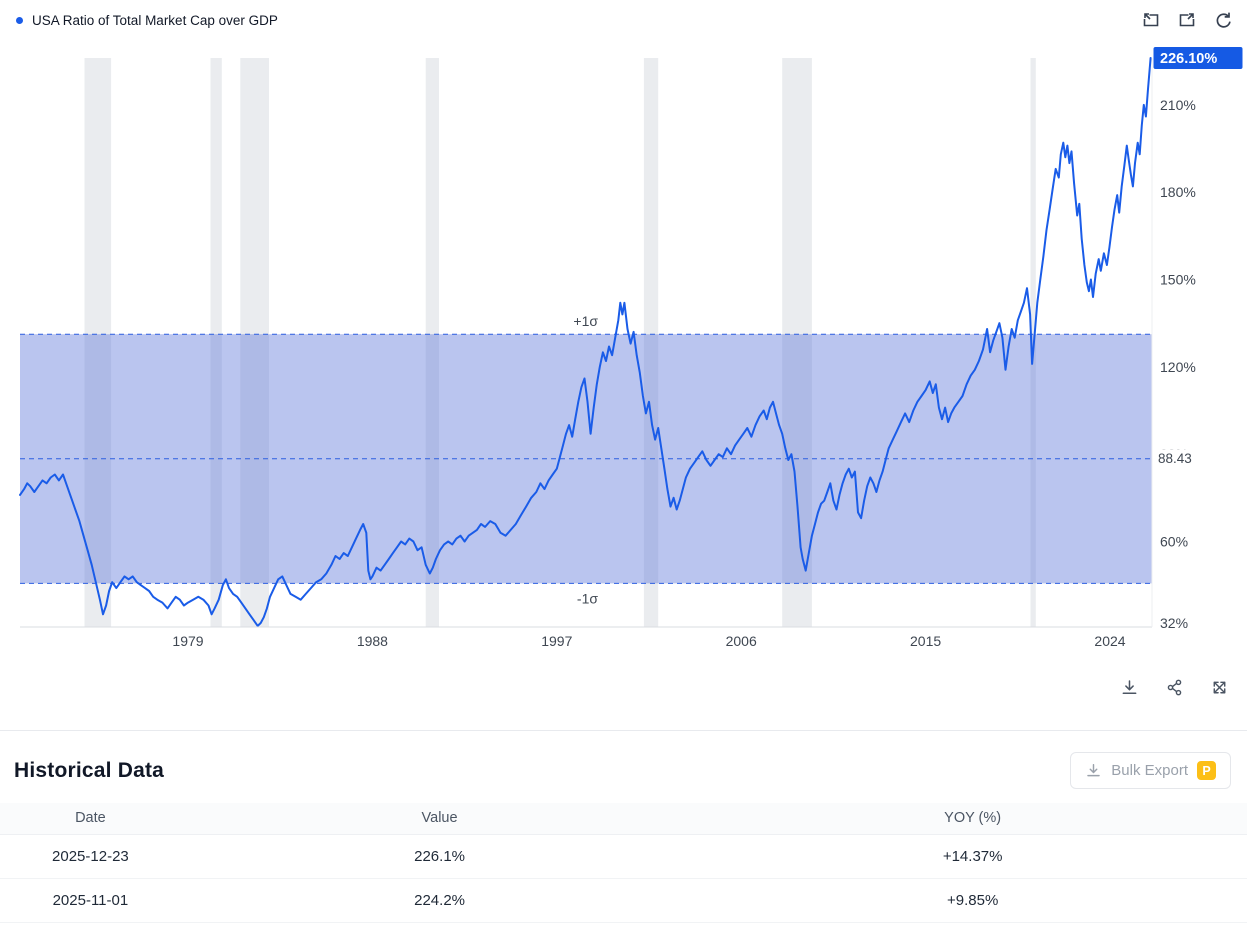 This screenshot has width=1247, height=925. Describe the element at coordinates (90, 819) in the screenshot. I see `column-header-date: Date` at that location.